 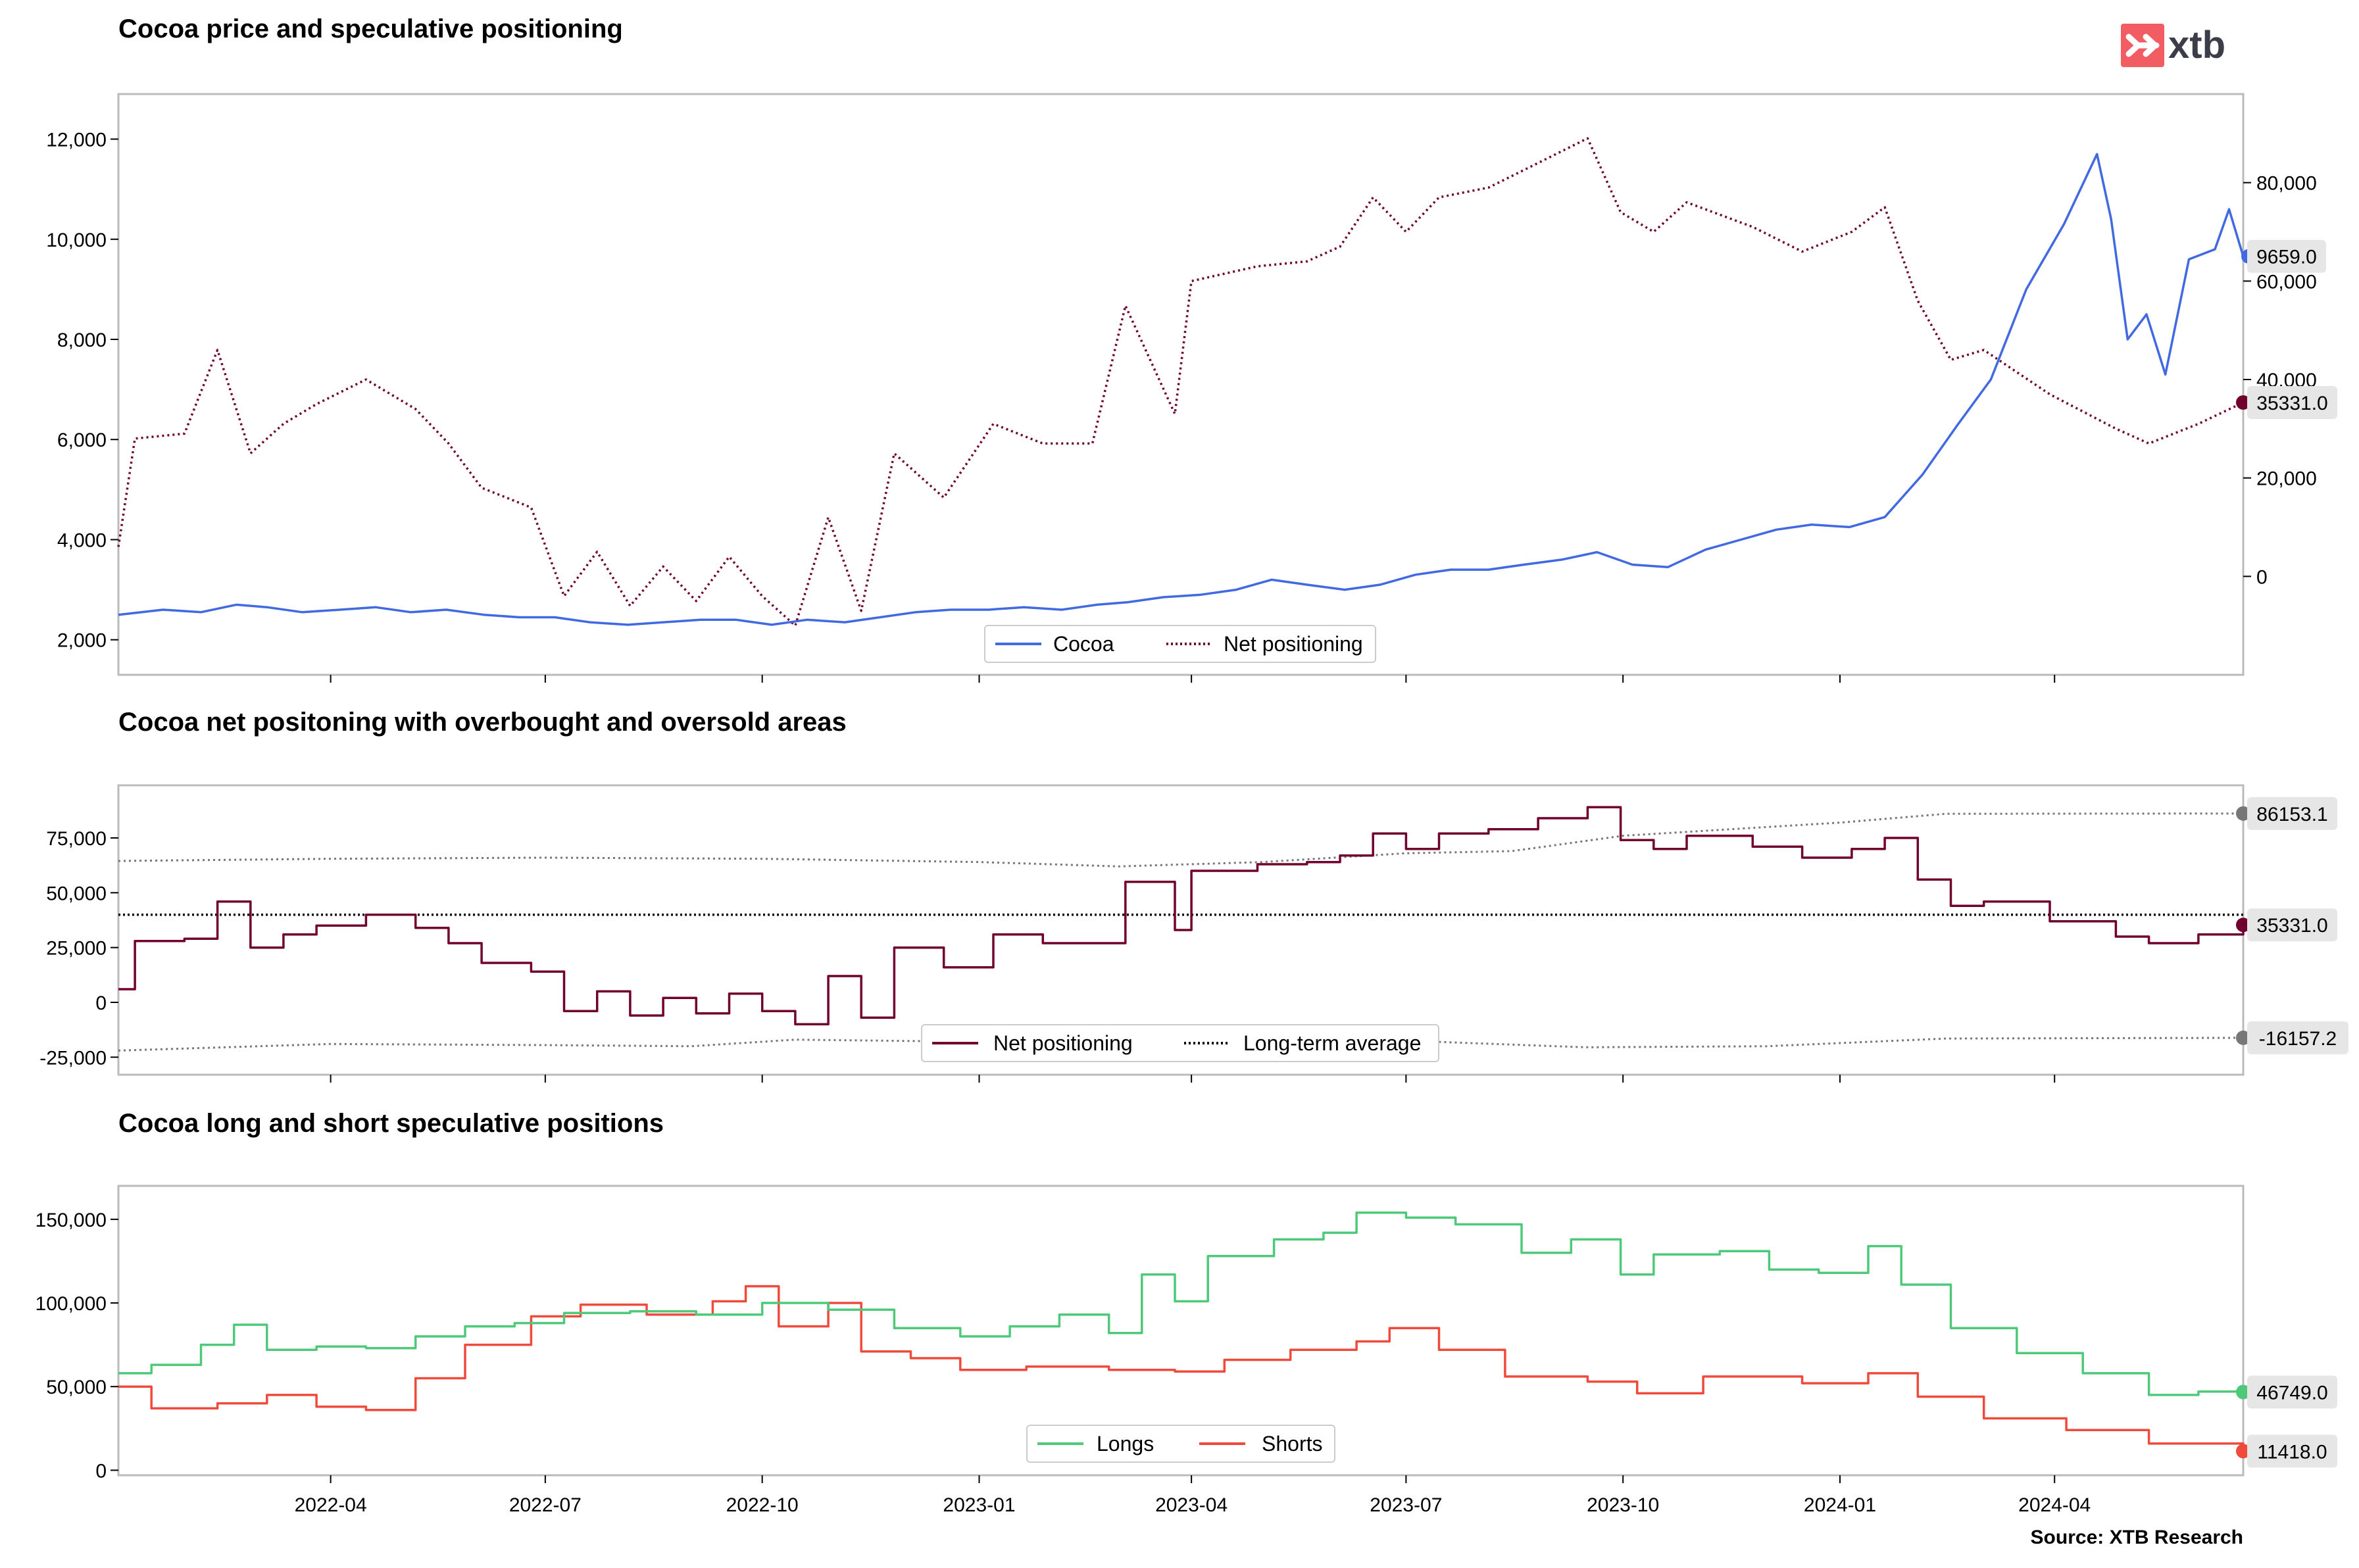 I want to click on y-tick-label-left: 12,000, so click(x=76, y=140).